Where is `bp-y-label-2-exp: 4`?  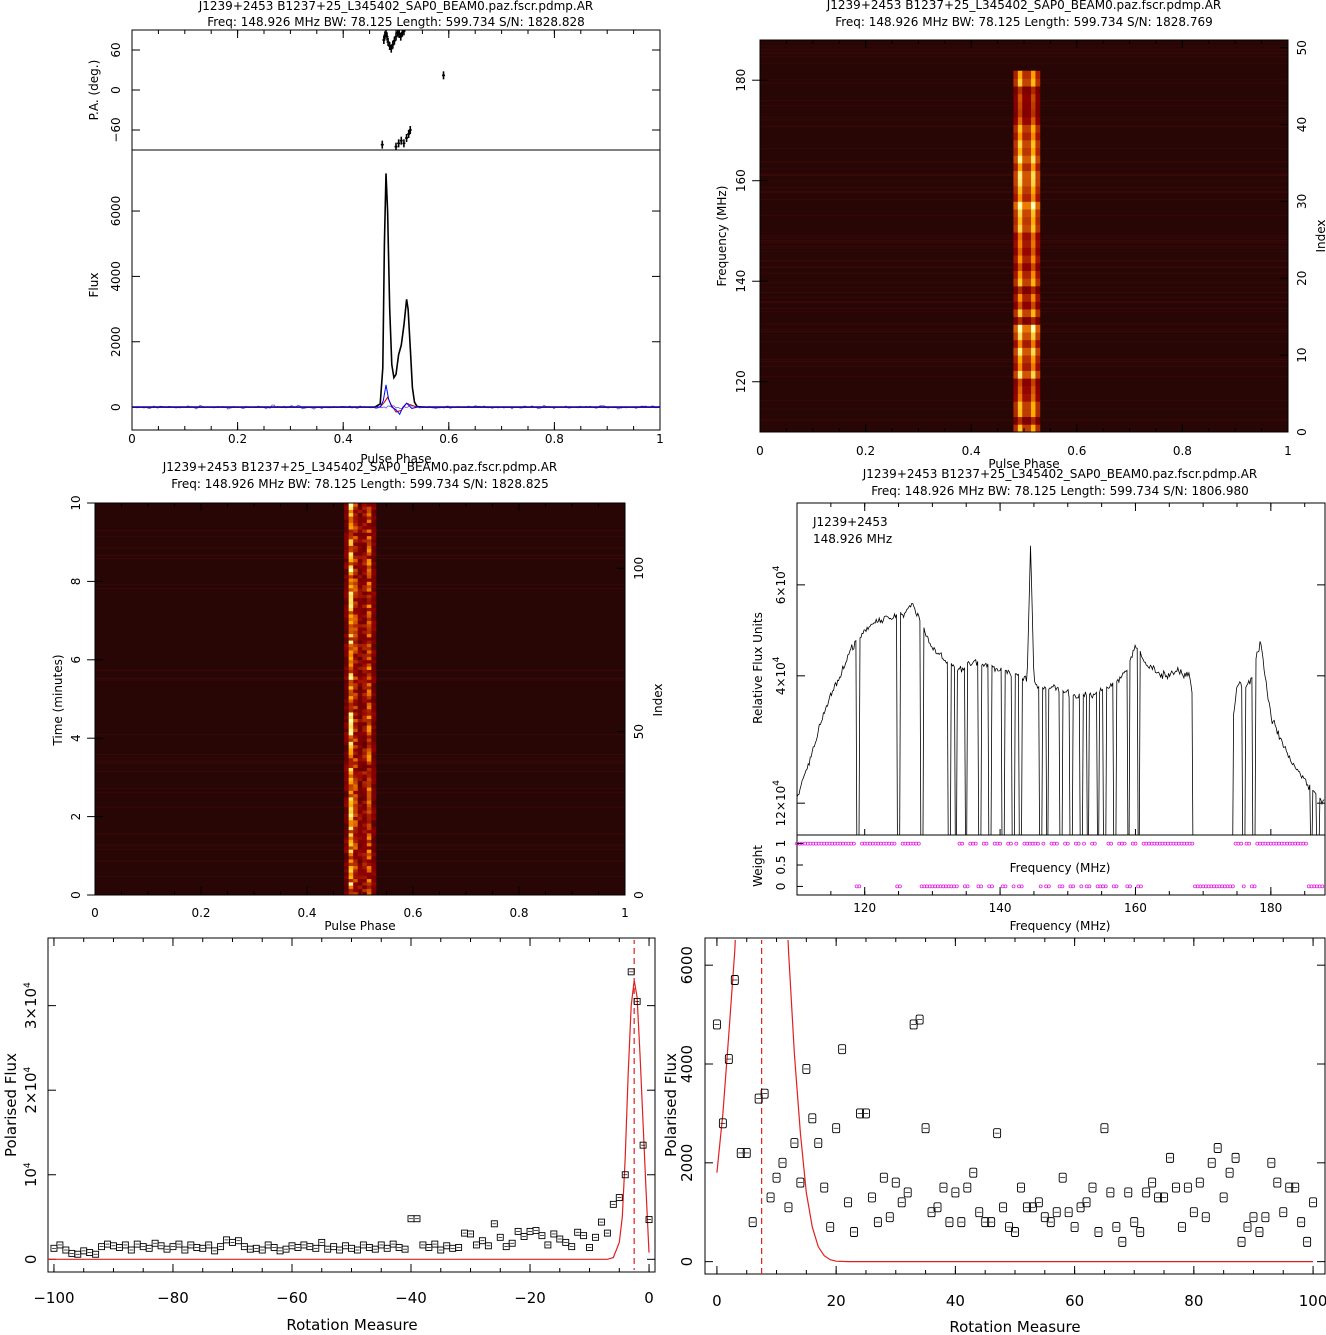 bp-y-label-2-exp: 4 is located at coordinates (777, 568).